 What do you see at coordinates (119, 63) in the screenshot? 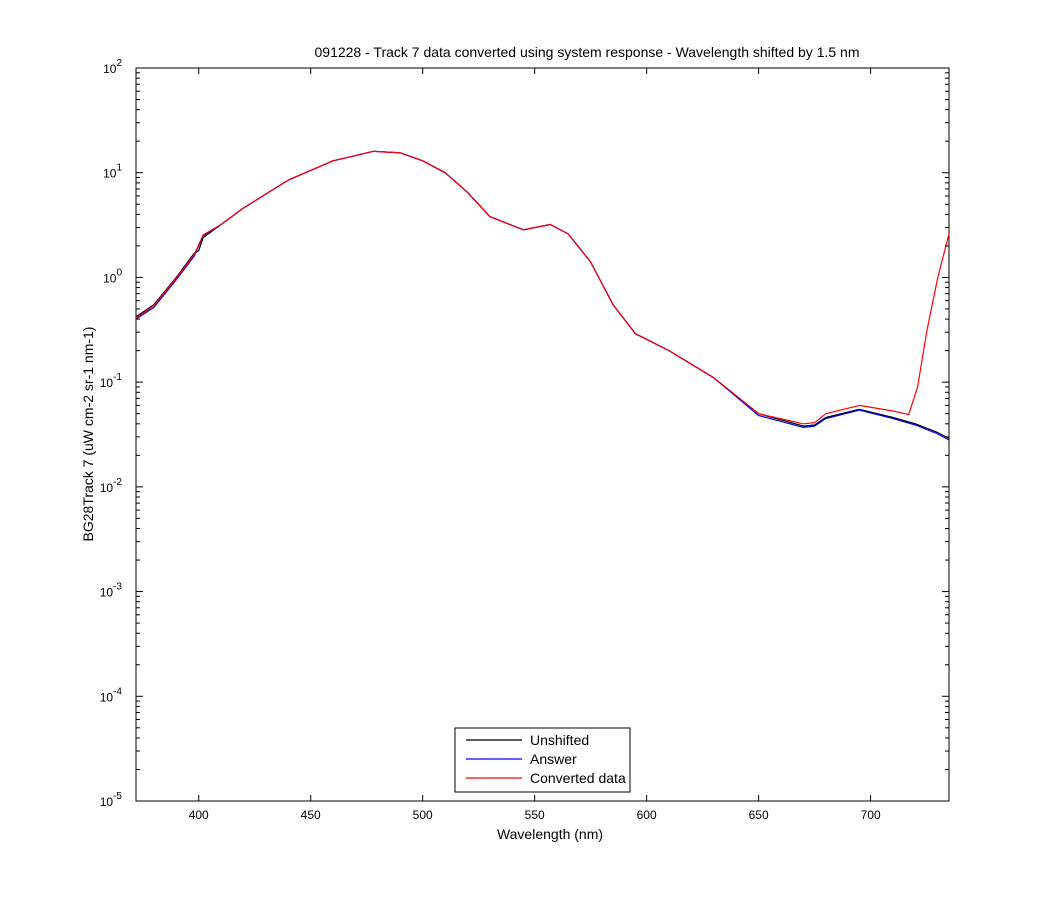
I see `y-tick-label-exponent: 2` at bounding box center [119, 63].